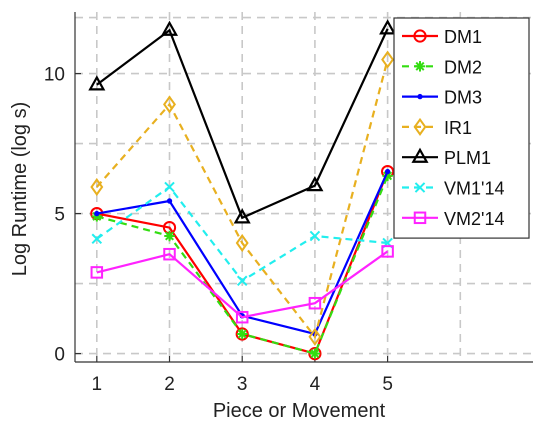 This screenshot has width=533, height=432. I want to click on y-tick-label: 10, so click(54, 75).